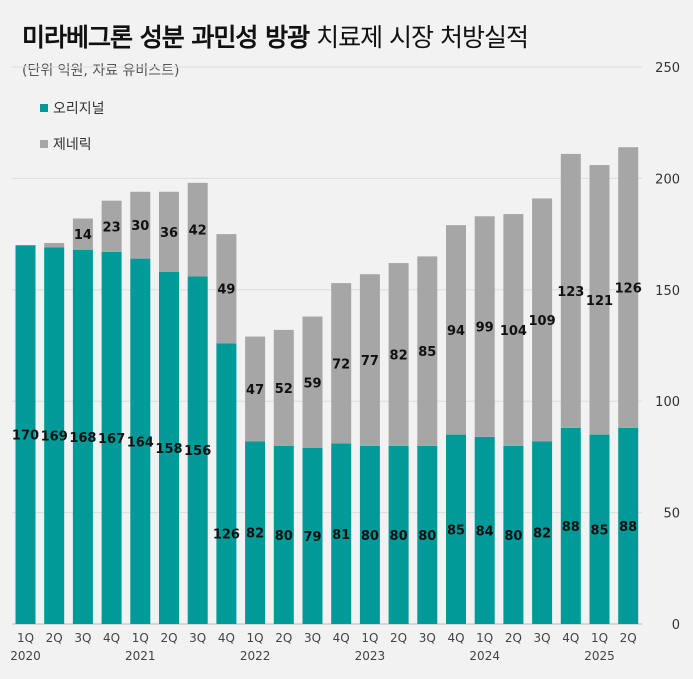 The image size is (693, 679). I want to click on y-tick-label: 100, so click(667, 402).